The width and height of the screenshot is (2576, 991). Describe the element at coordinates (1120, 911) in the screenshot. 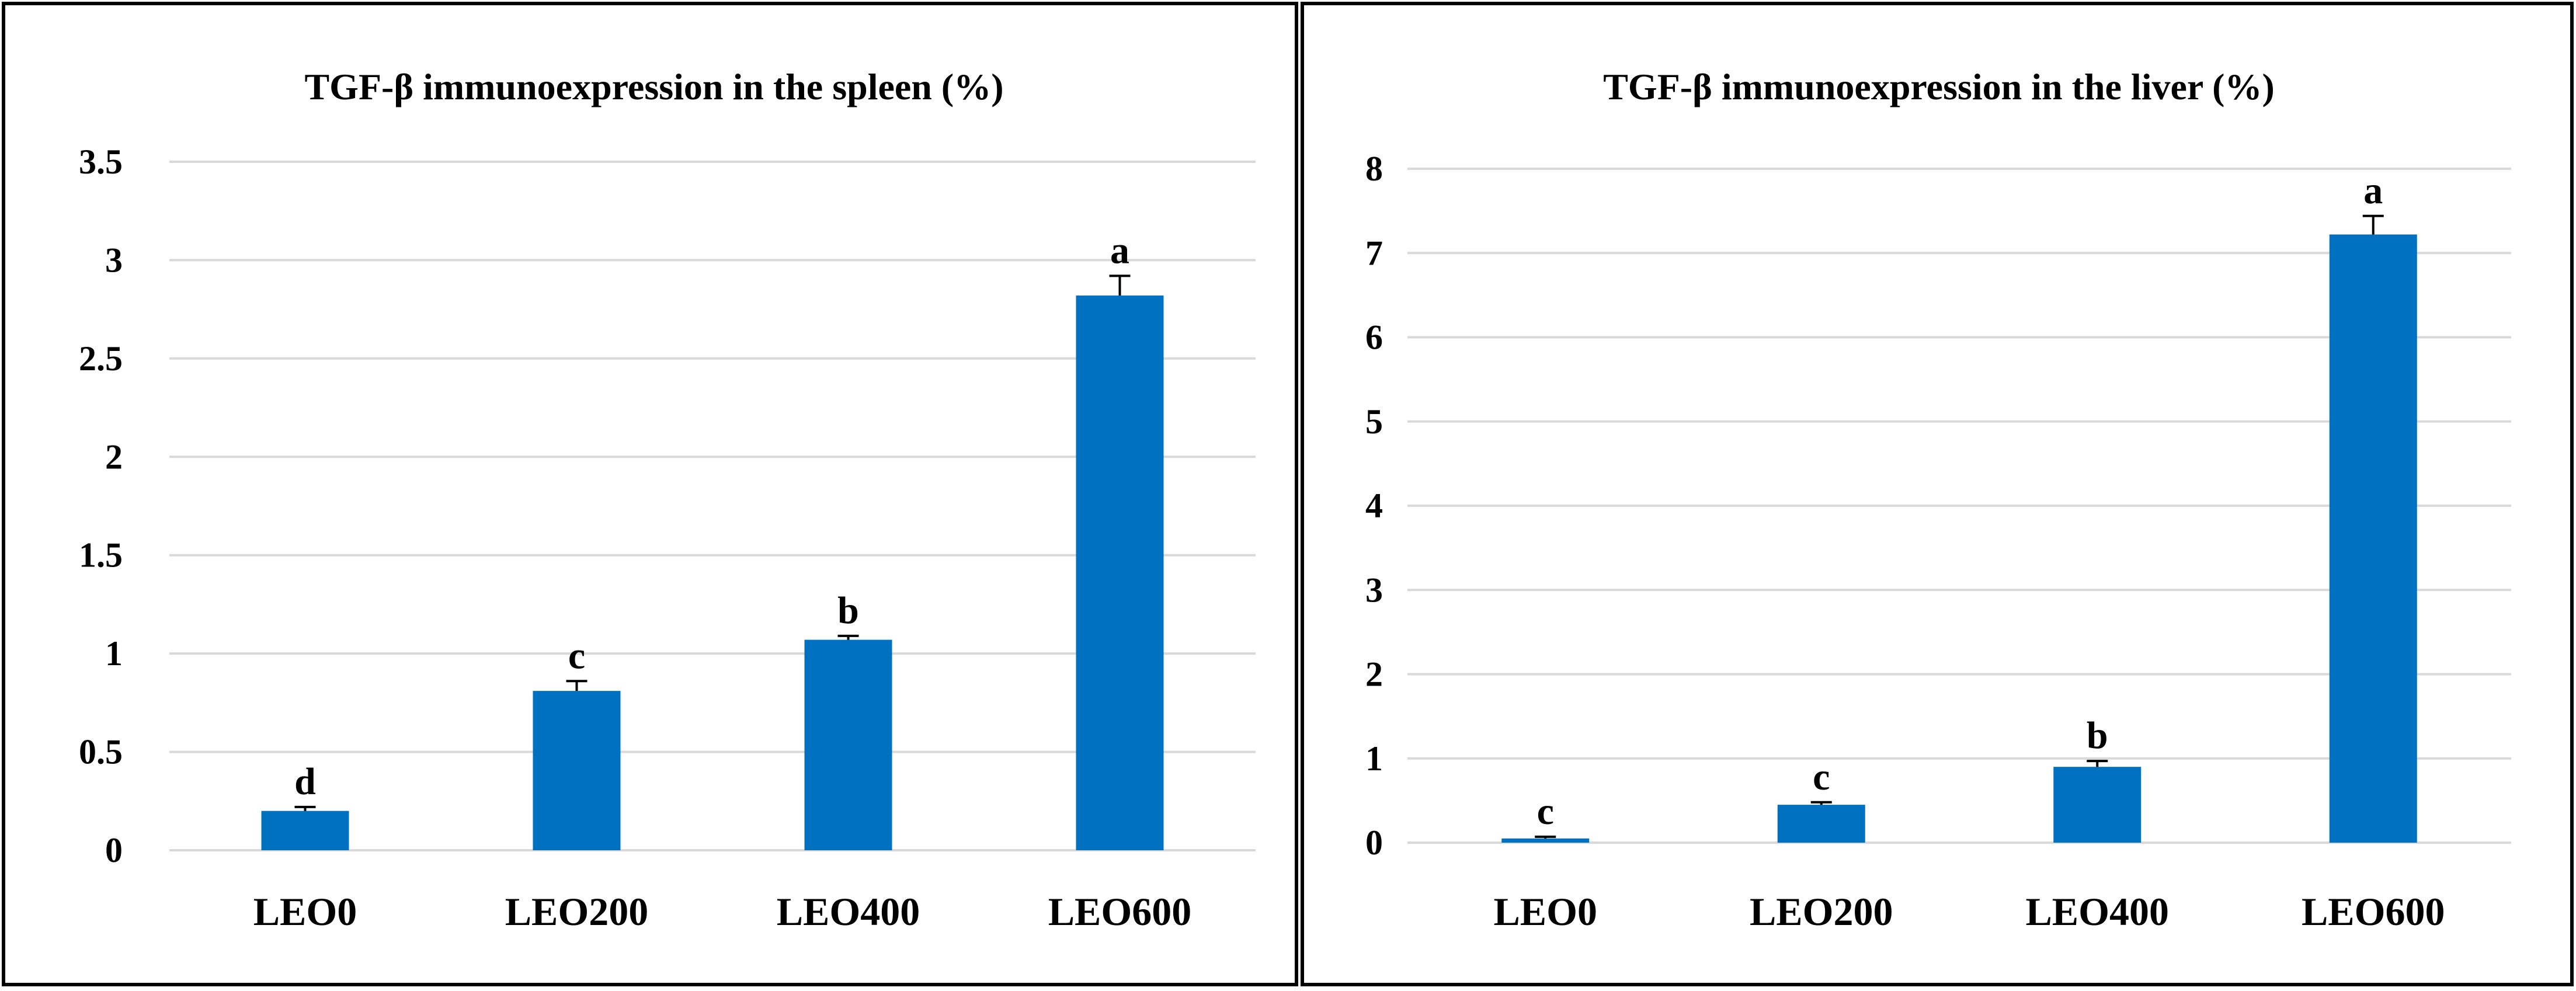

I see `spleen-x-tick-label: LEO600` at that location.